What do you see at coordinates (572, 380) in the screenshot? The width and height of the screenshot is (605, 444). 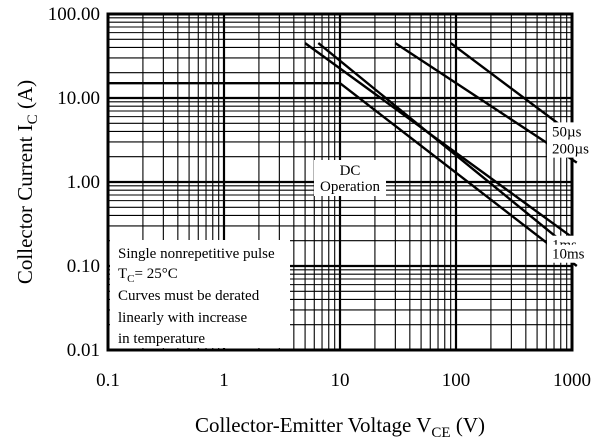 I see `x-tick-label: 1000` at bounding box center [572, 380].